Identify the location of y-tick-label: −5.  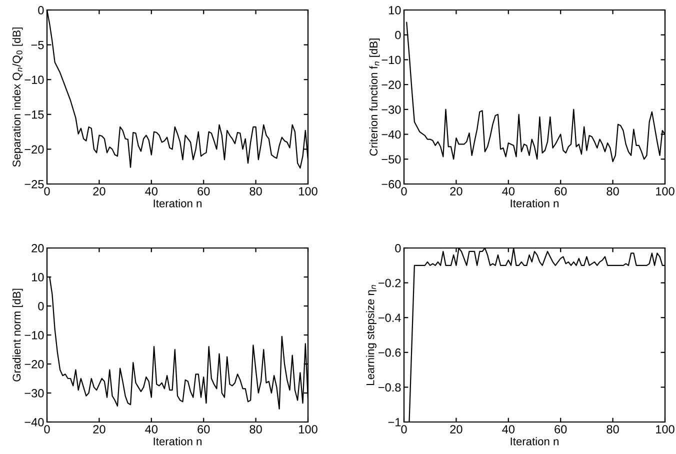
(37, 45).